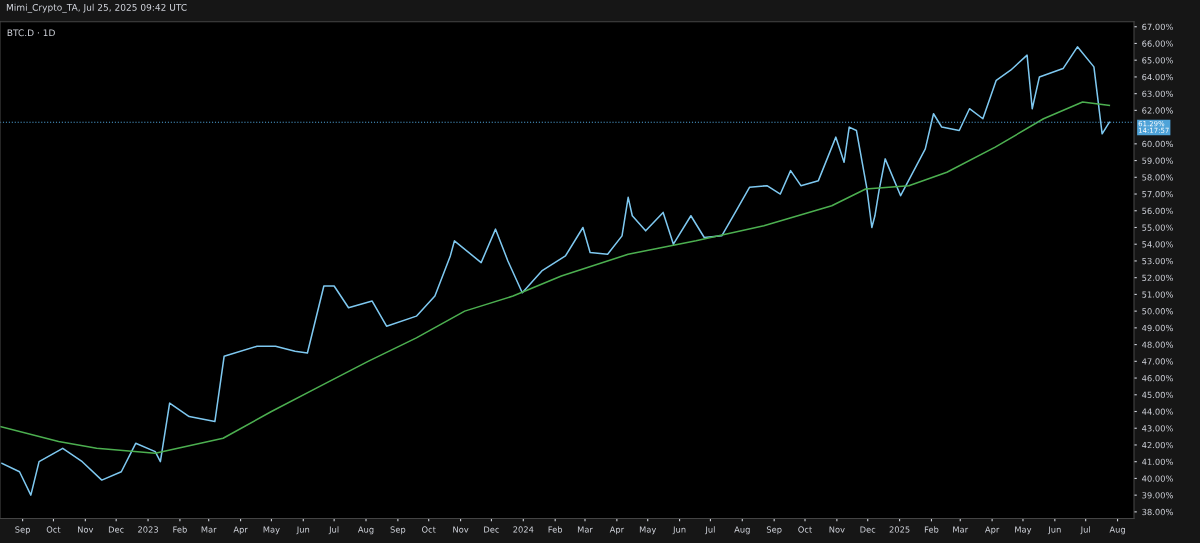 Image resolution: width=1200 pixels, height=543 pixels. I want to click on y-tick-label: 63.00%, so click(1157, 93).